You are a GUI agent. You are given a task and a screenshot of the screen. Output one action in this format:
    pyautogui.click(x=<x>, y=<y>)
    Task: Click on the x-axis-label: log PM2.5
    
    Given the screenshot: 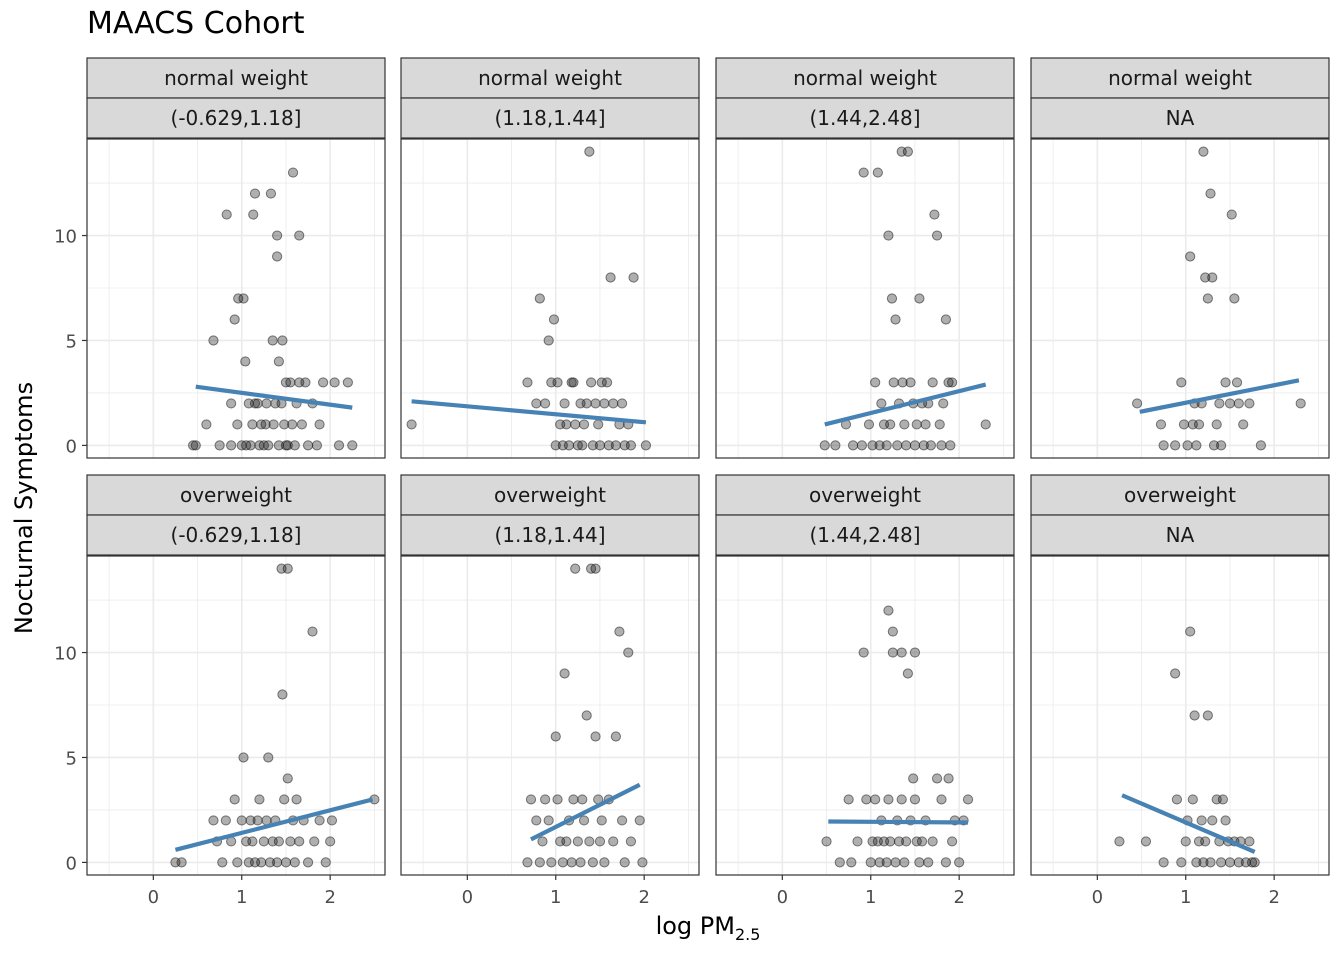 What is the action you would take?
    pyautogui.click(x=708, y=928)
    